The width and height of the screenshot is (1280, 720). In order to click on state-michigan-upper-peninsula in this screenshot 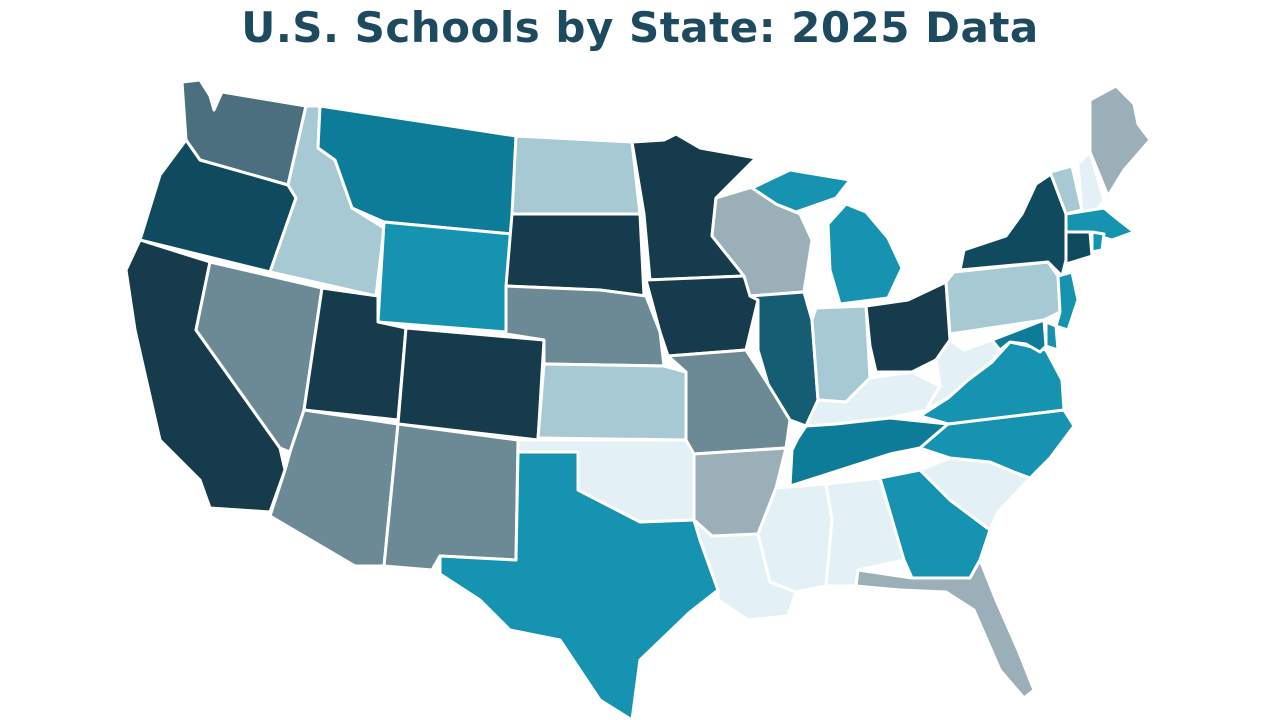, I will do `click(801, 191)`.